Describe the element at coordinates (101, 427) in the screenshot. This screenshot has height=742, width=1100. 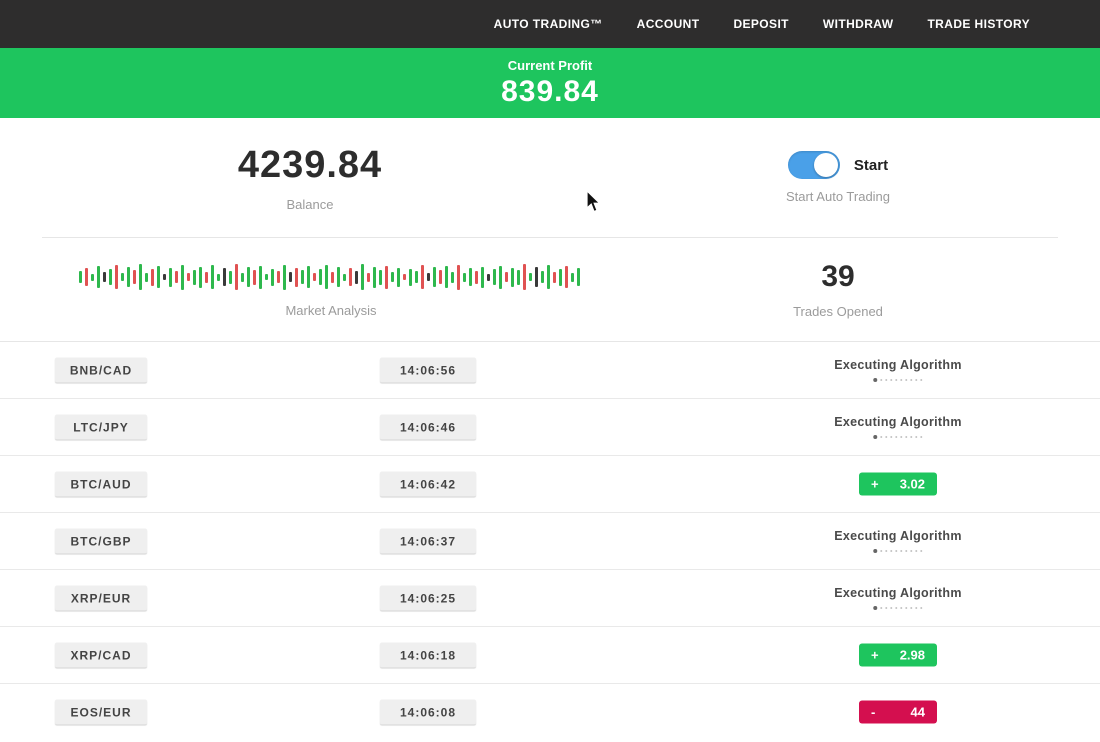
I see `trade-pair-badge: LTC/JPY` at that location.